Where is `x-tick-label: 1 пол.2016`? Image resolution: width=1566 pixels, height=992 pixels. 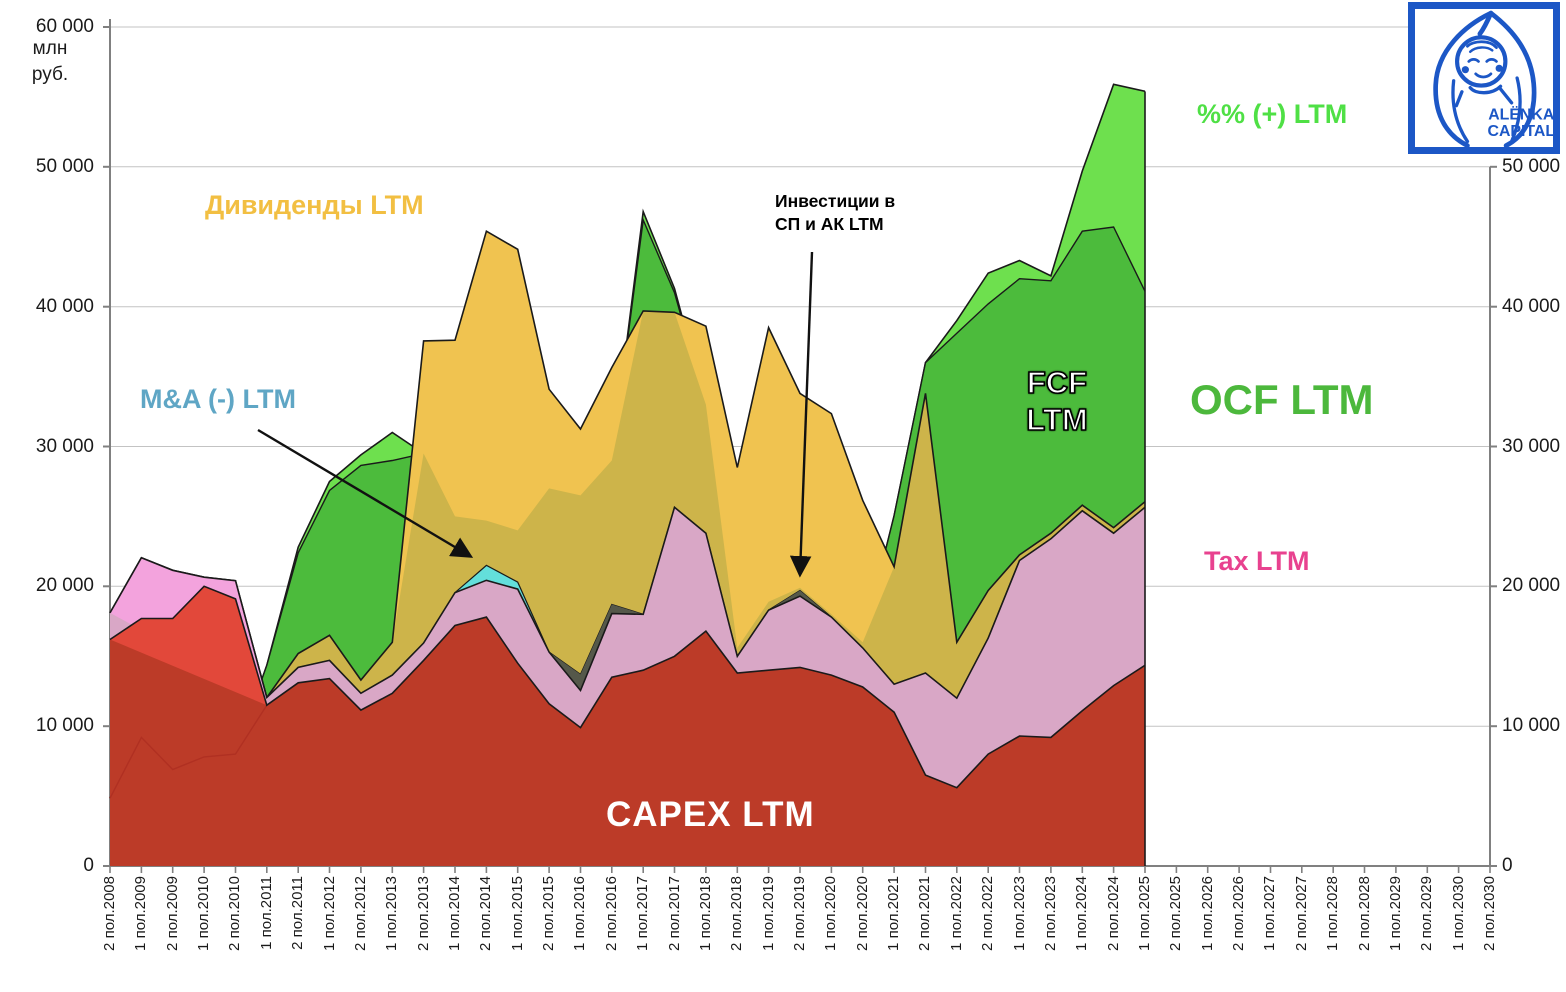 x-tick-label: 1 пол.2016 is located at coordinates (580, 913).